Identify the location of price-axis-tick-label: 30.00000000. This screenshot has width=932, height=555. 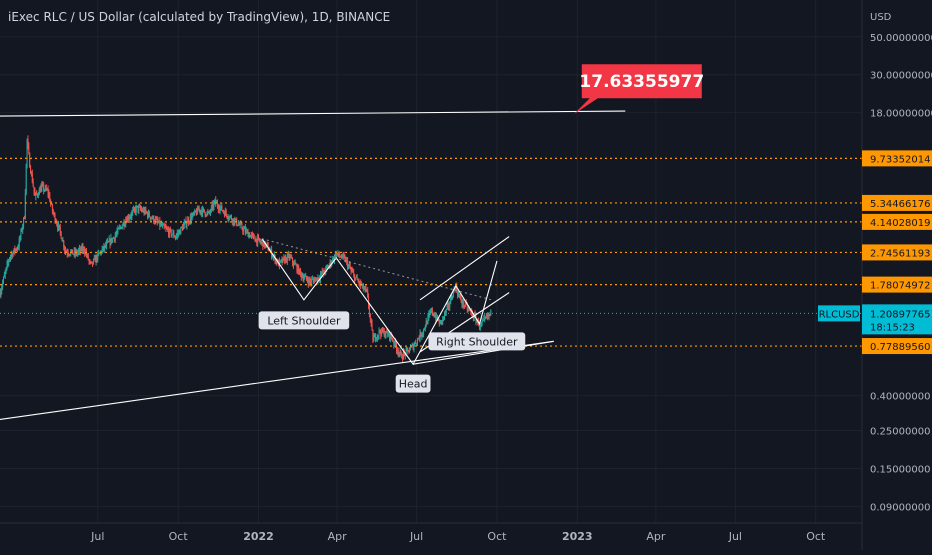
(901, 76).